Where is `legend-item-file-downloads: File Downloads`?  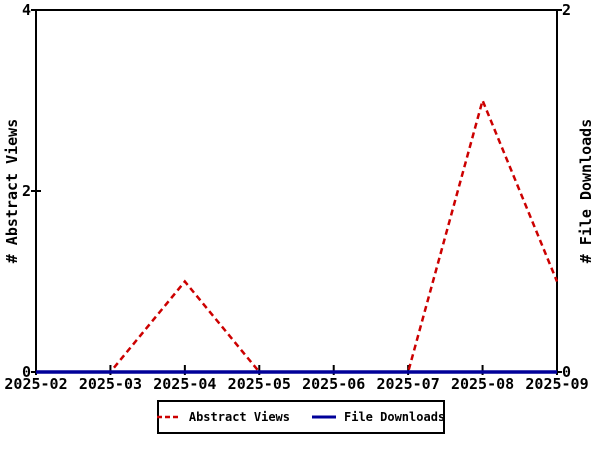
legend-item-file-downloads: File Downloads is located at coordinates (378, 417).